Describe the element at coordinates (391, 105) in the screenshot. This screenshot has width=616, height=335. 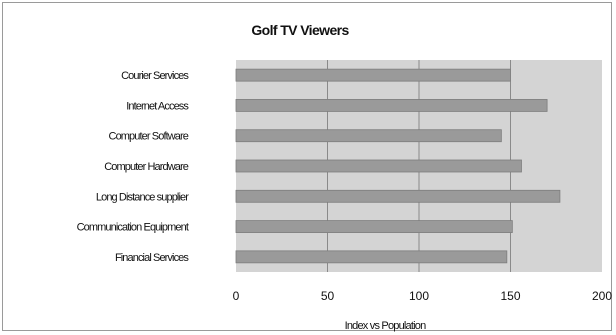
I see `bar-internet-access` at that location.